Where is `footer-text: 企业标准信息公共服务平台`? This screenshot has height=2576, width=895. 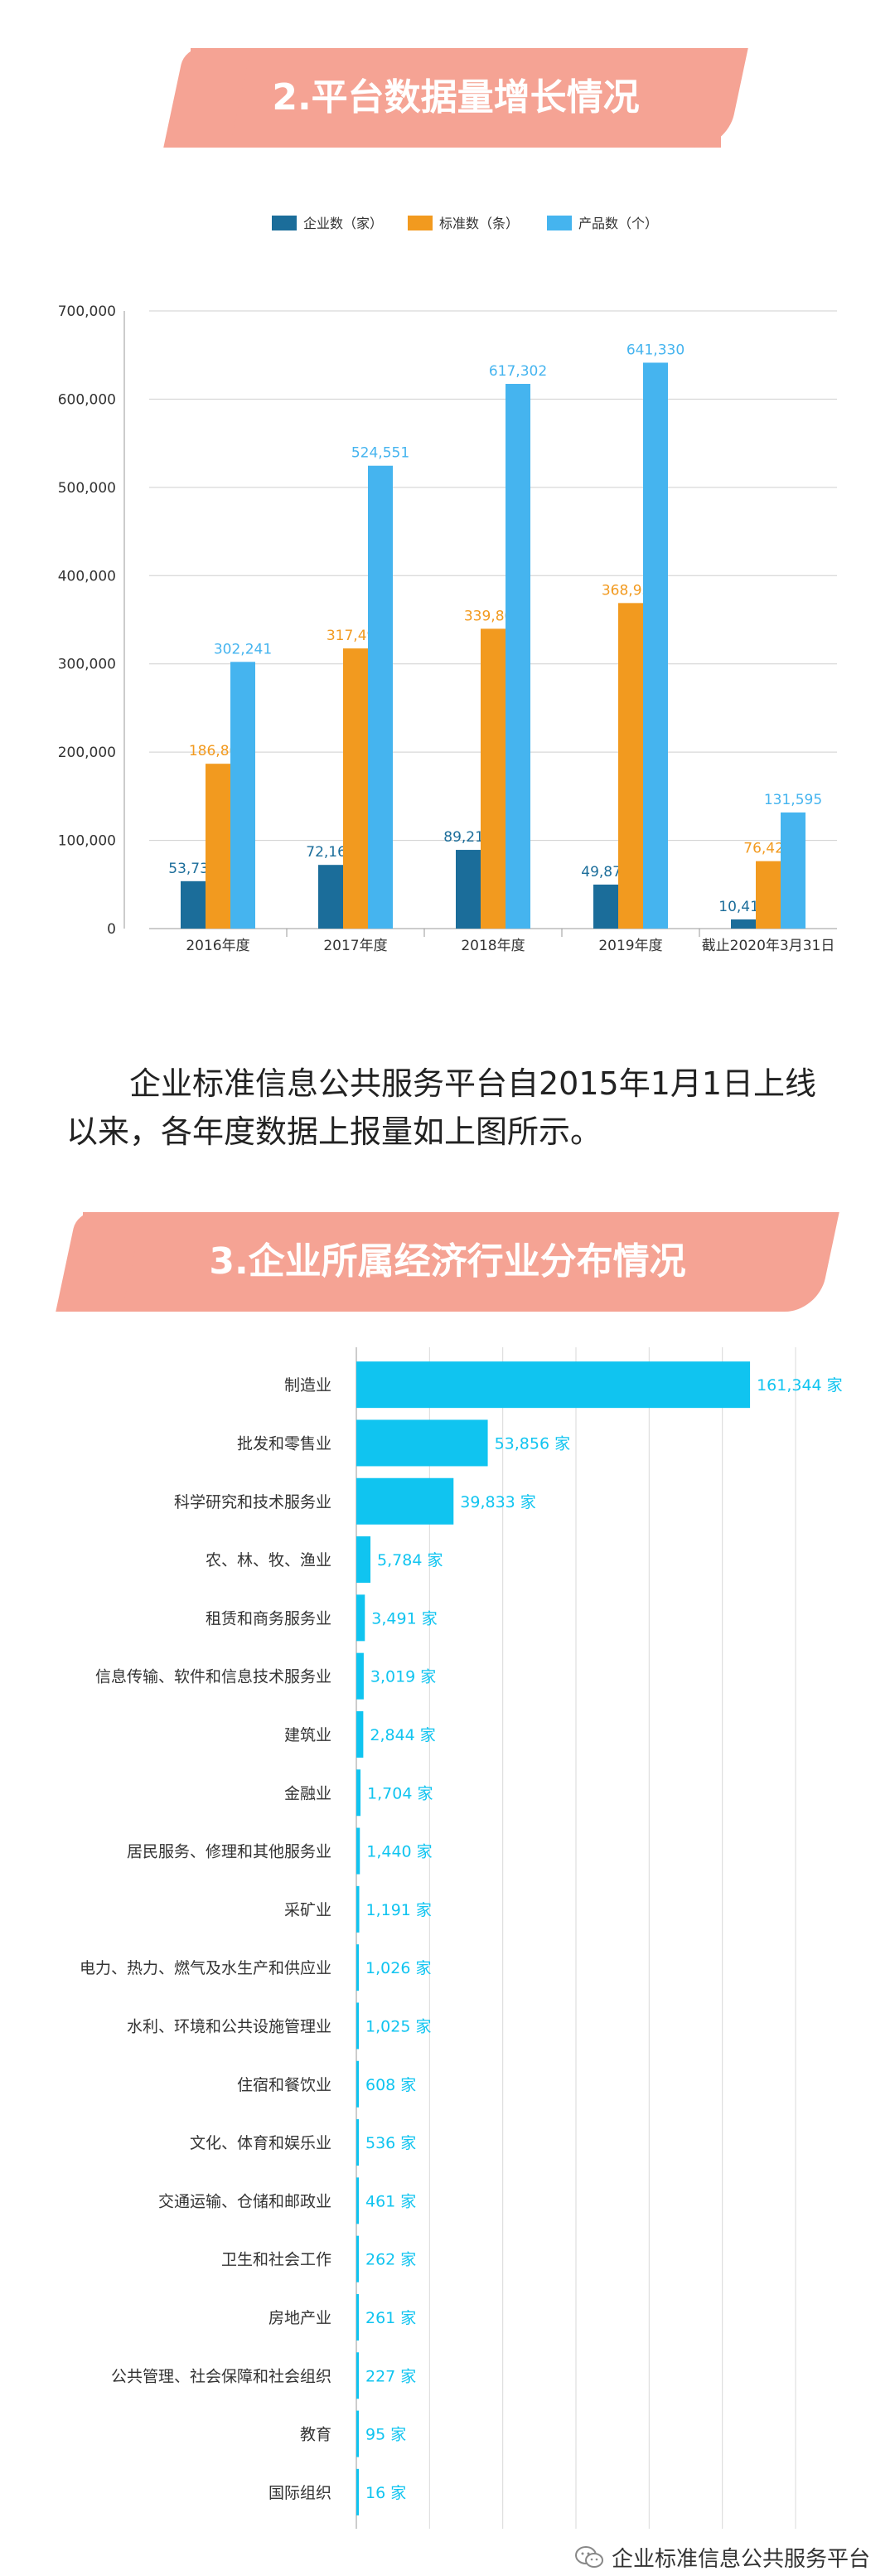 footer-text: 企业标准信息公共服务平台 is located at coordinates (741, 2559).